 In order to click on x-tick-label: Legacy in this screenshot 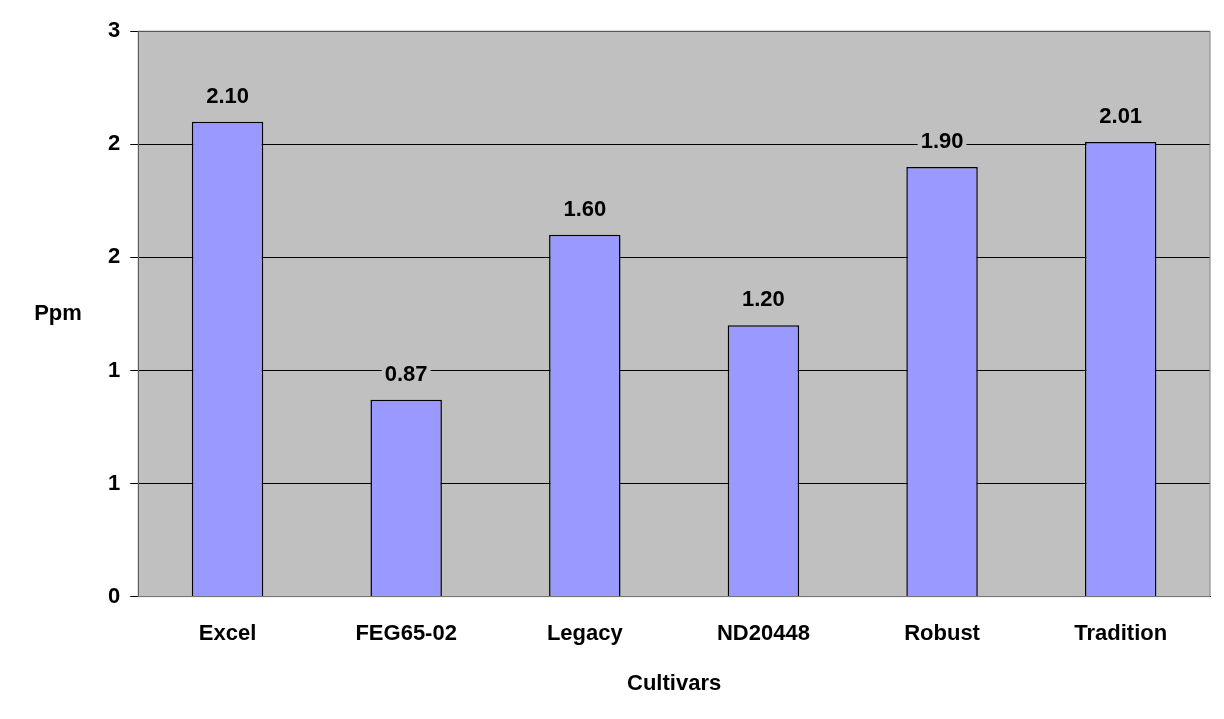, I will do `click(585, 632)`.